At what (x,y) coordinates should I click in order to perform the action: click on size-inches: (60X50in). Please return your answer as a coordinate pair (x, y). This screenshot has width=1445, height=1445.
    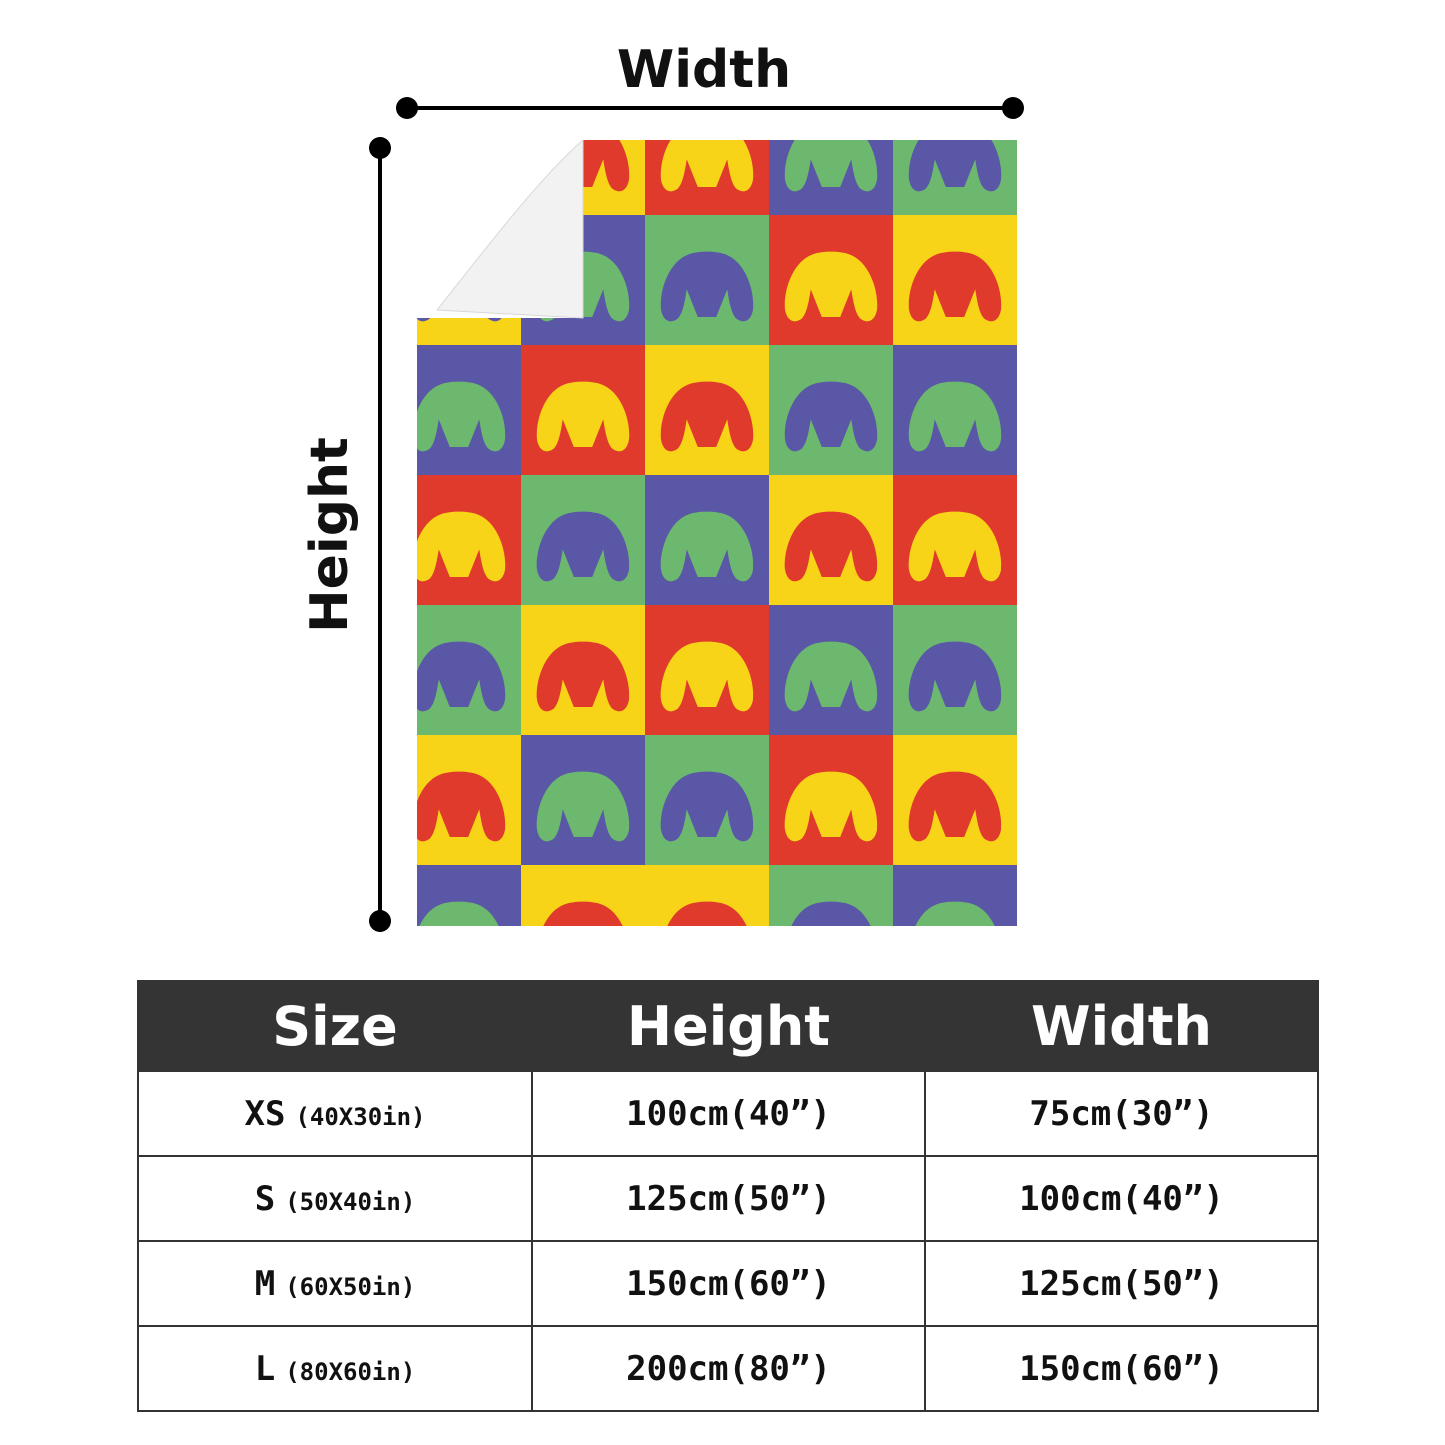
    Looking at the image, I should click on (350, 1286).